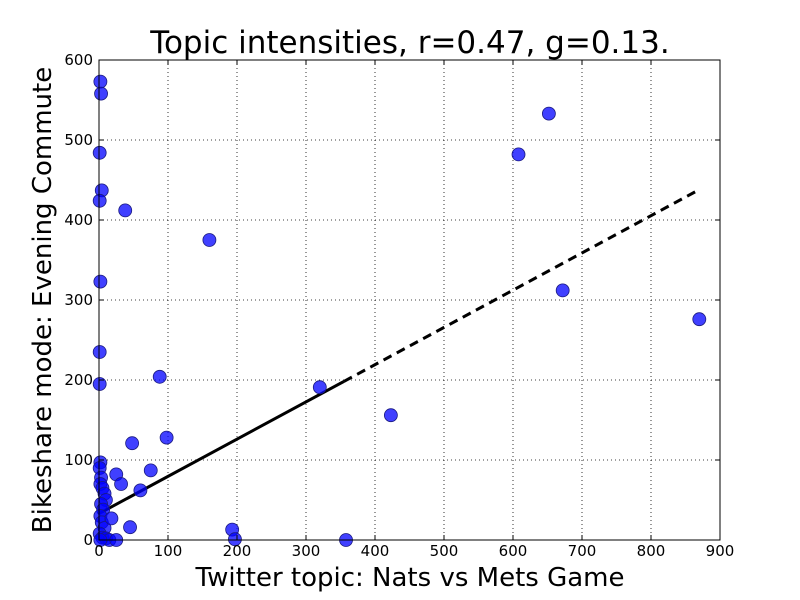 The height and width of the screenshot is (600, 800). I want to click on y-tick-label: 300, so click(78, 300).